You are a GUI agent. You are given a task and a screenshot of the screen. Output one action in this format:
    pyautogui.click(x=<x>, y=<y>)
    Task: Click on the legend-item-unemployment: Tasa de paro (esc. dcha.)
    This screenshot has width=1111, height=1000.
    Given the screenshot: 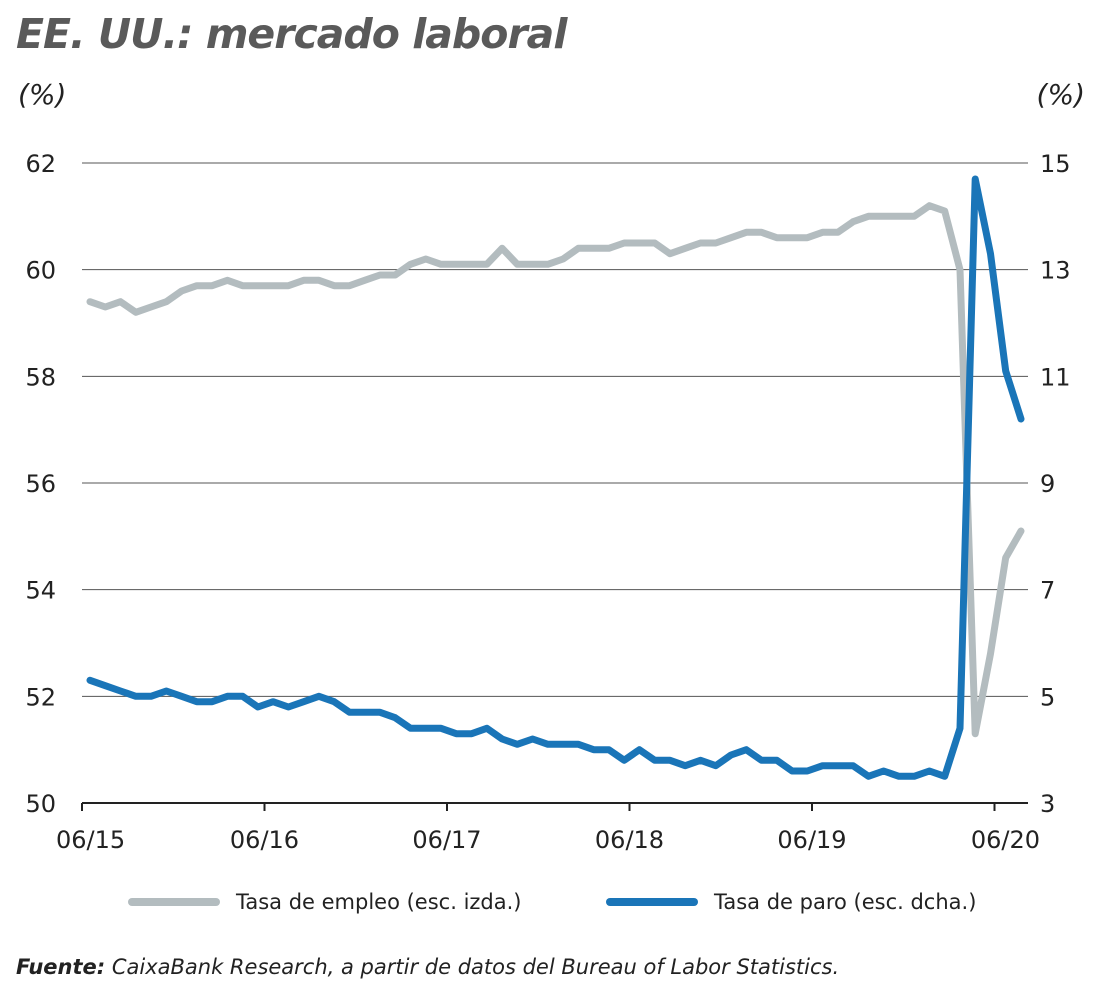 What is the action you would take?
    pyautogui.click(x=791, y=902)
    